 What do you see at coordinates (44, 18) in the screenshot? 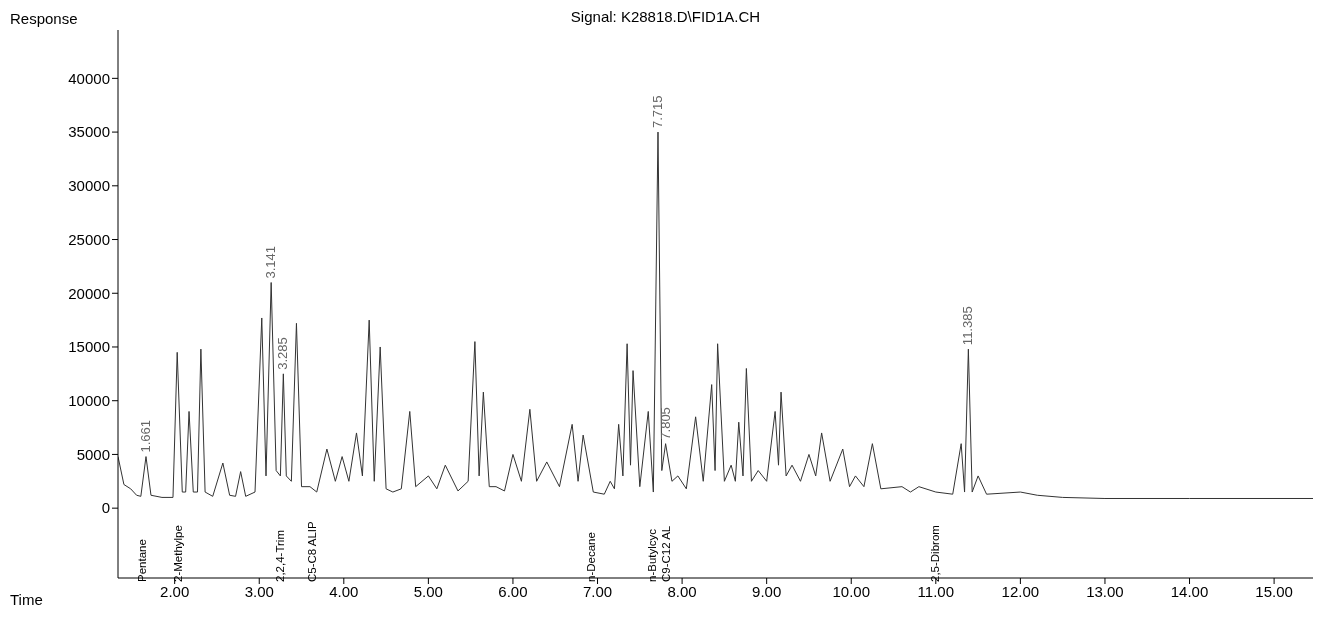
I see `y-axis-title: Response` at bounding box center [44, 18].